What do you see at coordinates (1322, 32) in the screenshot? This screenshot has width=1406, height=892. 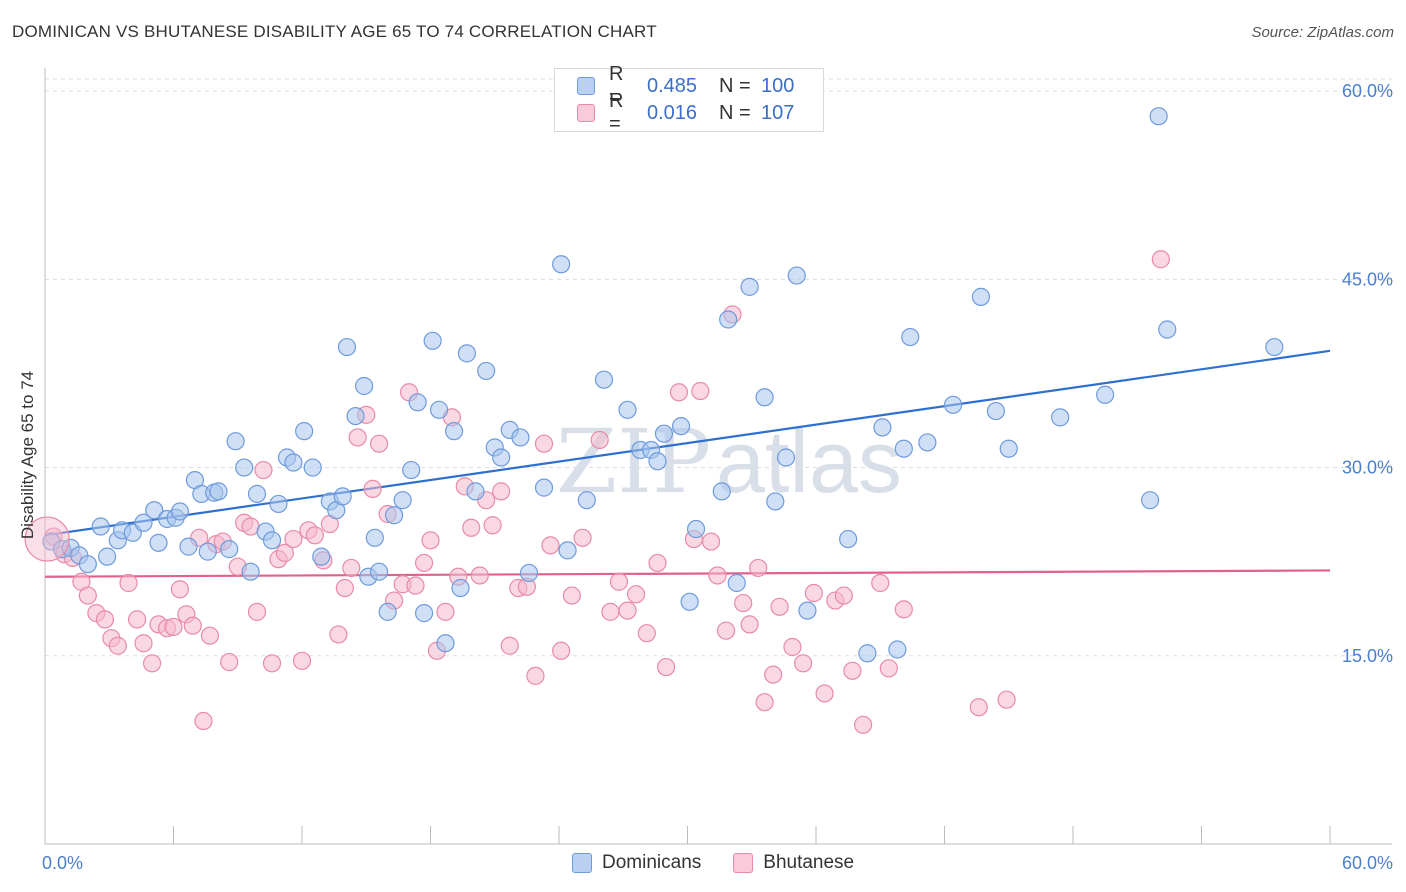 I see `source-label: Source: ZipAtlas.com` at bounding box center [1322, 32].